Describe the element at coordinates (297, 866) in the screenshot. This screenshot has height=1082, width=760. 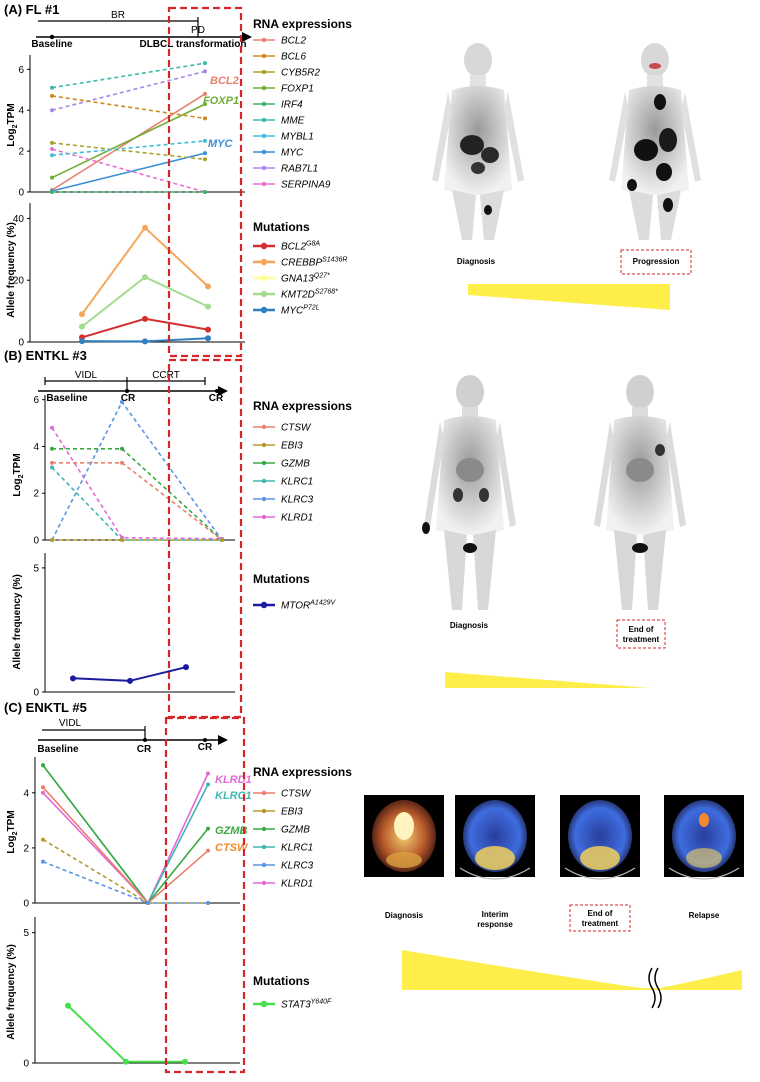
I see `legend-label-klrc3: KLRC3` at that location.